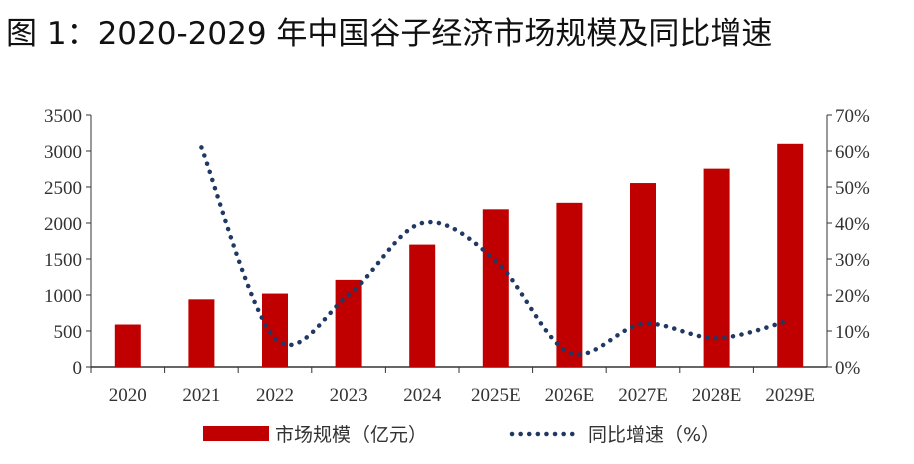 The height and width of the screenshot is (464, 914). What do you see at coordinates (852, 332) in the screenshot?
I see `y2-tick-label: 10%` at bounding box center [852, 332].